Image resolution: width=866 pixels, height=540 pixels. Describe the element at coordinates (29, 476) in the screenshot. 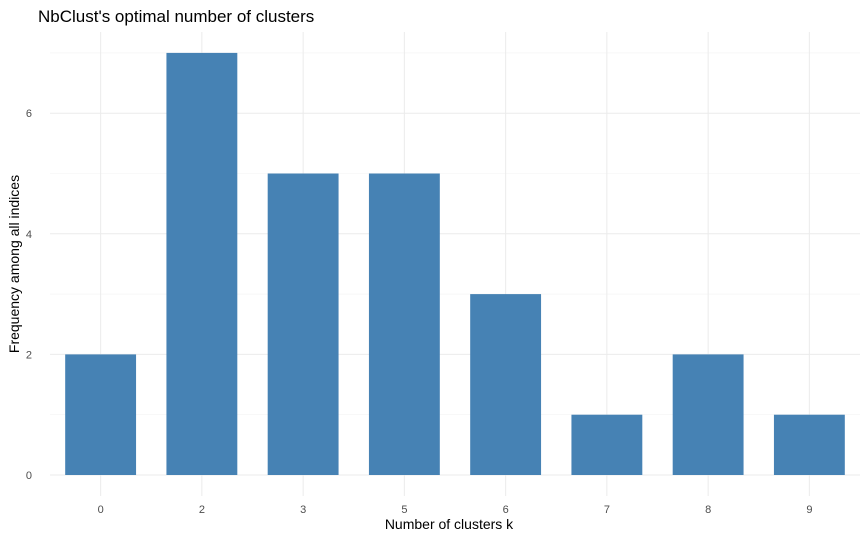

I see `y-tick-label: 0` at that location.